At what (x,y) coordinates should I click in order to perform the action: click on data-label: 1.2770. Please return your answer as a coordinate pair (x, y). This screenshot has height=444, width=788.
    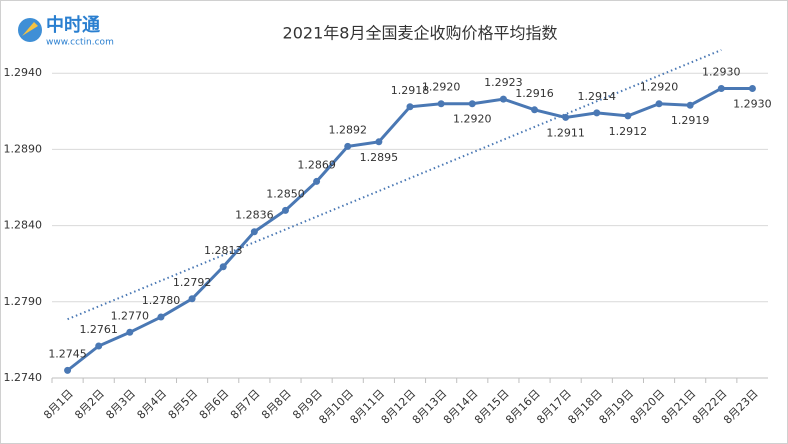
    Looking at the image, I should click on (130, 315).